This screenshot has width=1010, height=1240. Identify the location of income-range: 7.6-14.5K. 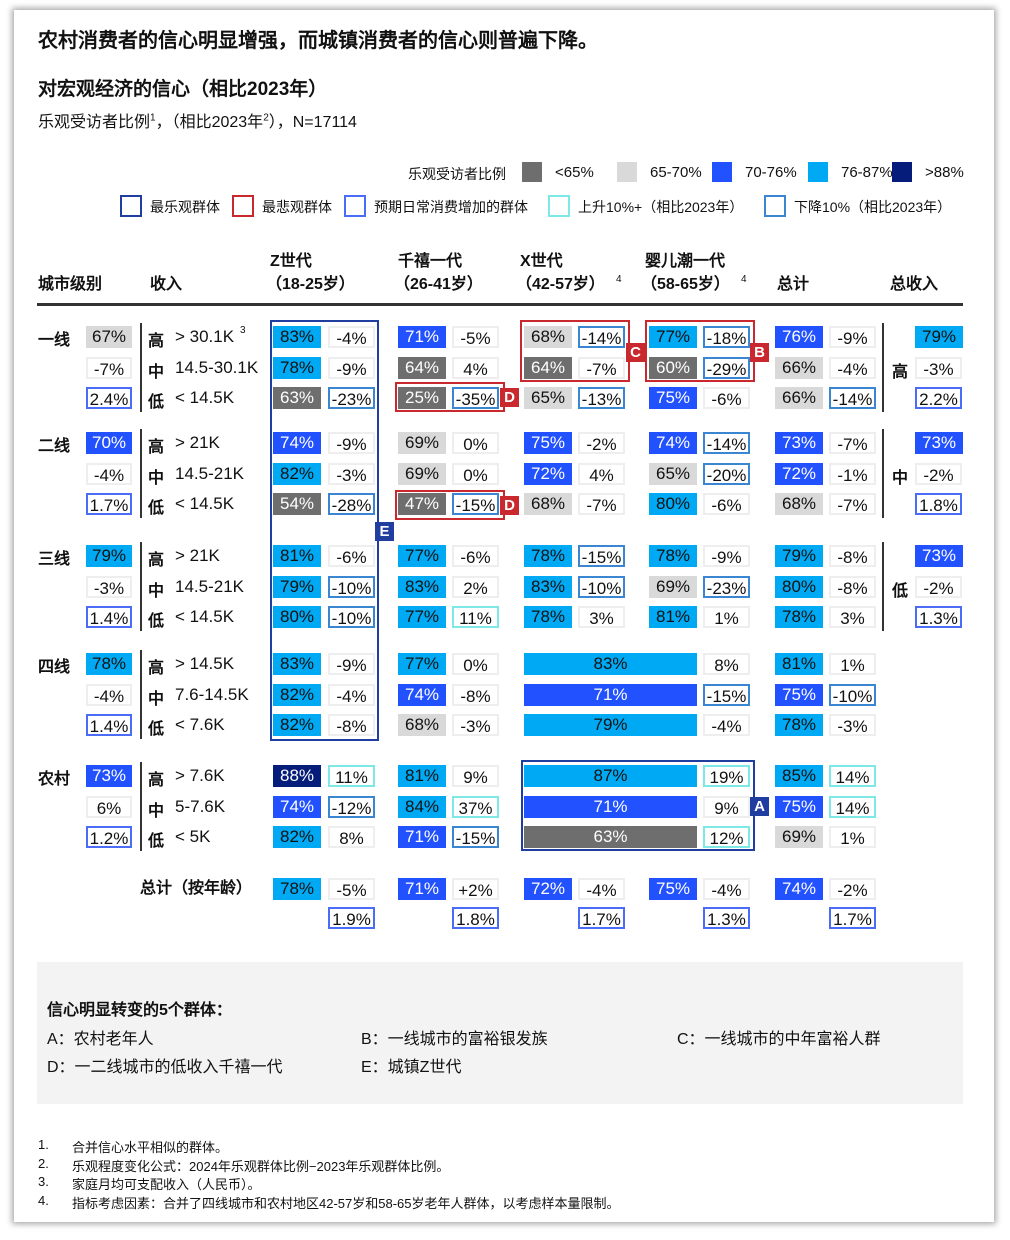
(212, 694).